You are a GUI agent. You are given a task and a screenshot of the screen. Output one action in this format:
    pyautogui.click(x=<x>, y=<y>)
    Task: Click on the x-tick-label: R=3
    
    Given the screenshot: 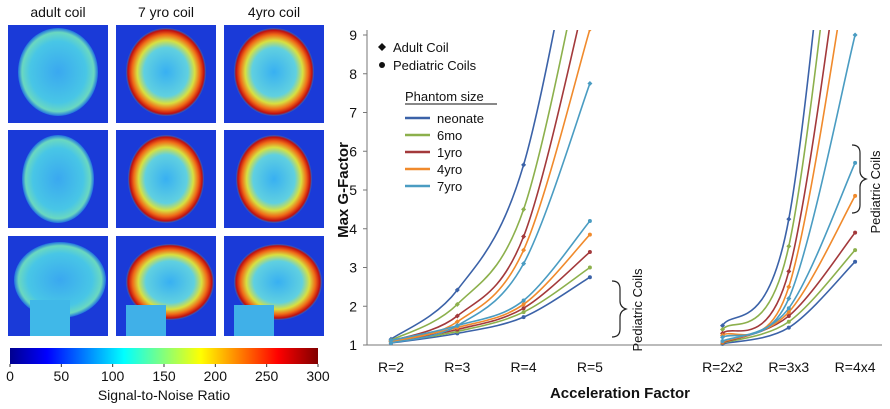 What is the action you would take?
    pyautogui.click(x=457, y=367)
    